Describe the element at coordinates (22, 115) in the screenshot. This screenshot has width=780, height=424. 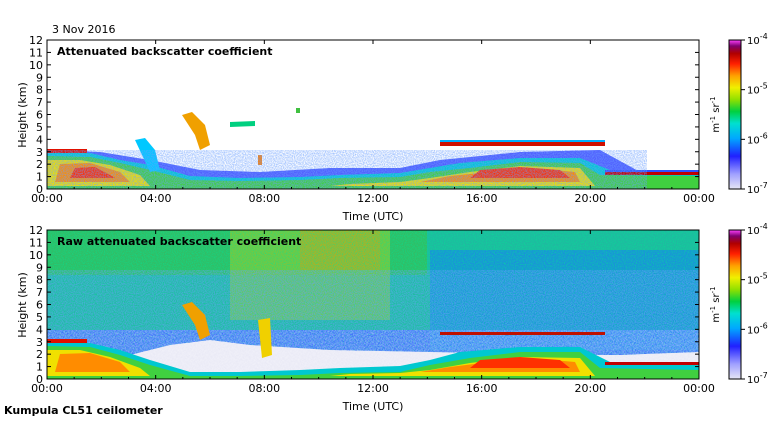
I see `panel1-ylabel: Height (km)` at that location.